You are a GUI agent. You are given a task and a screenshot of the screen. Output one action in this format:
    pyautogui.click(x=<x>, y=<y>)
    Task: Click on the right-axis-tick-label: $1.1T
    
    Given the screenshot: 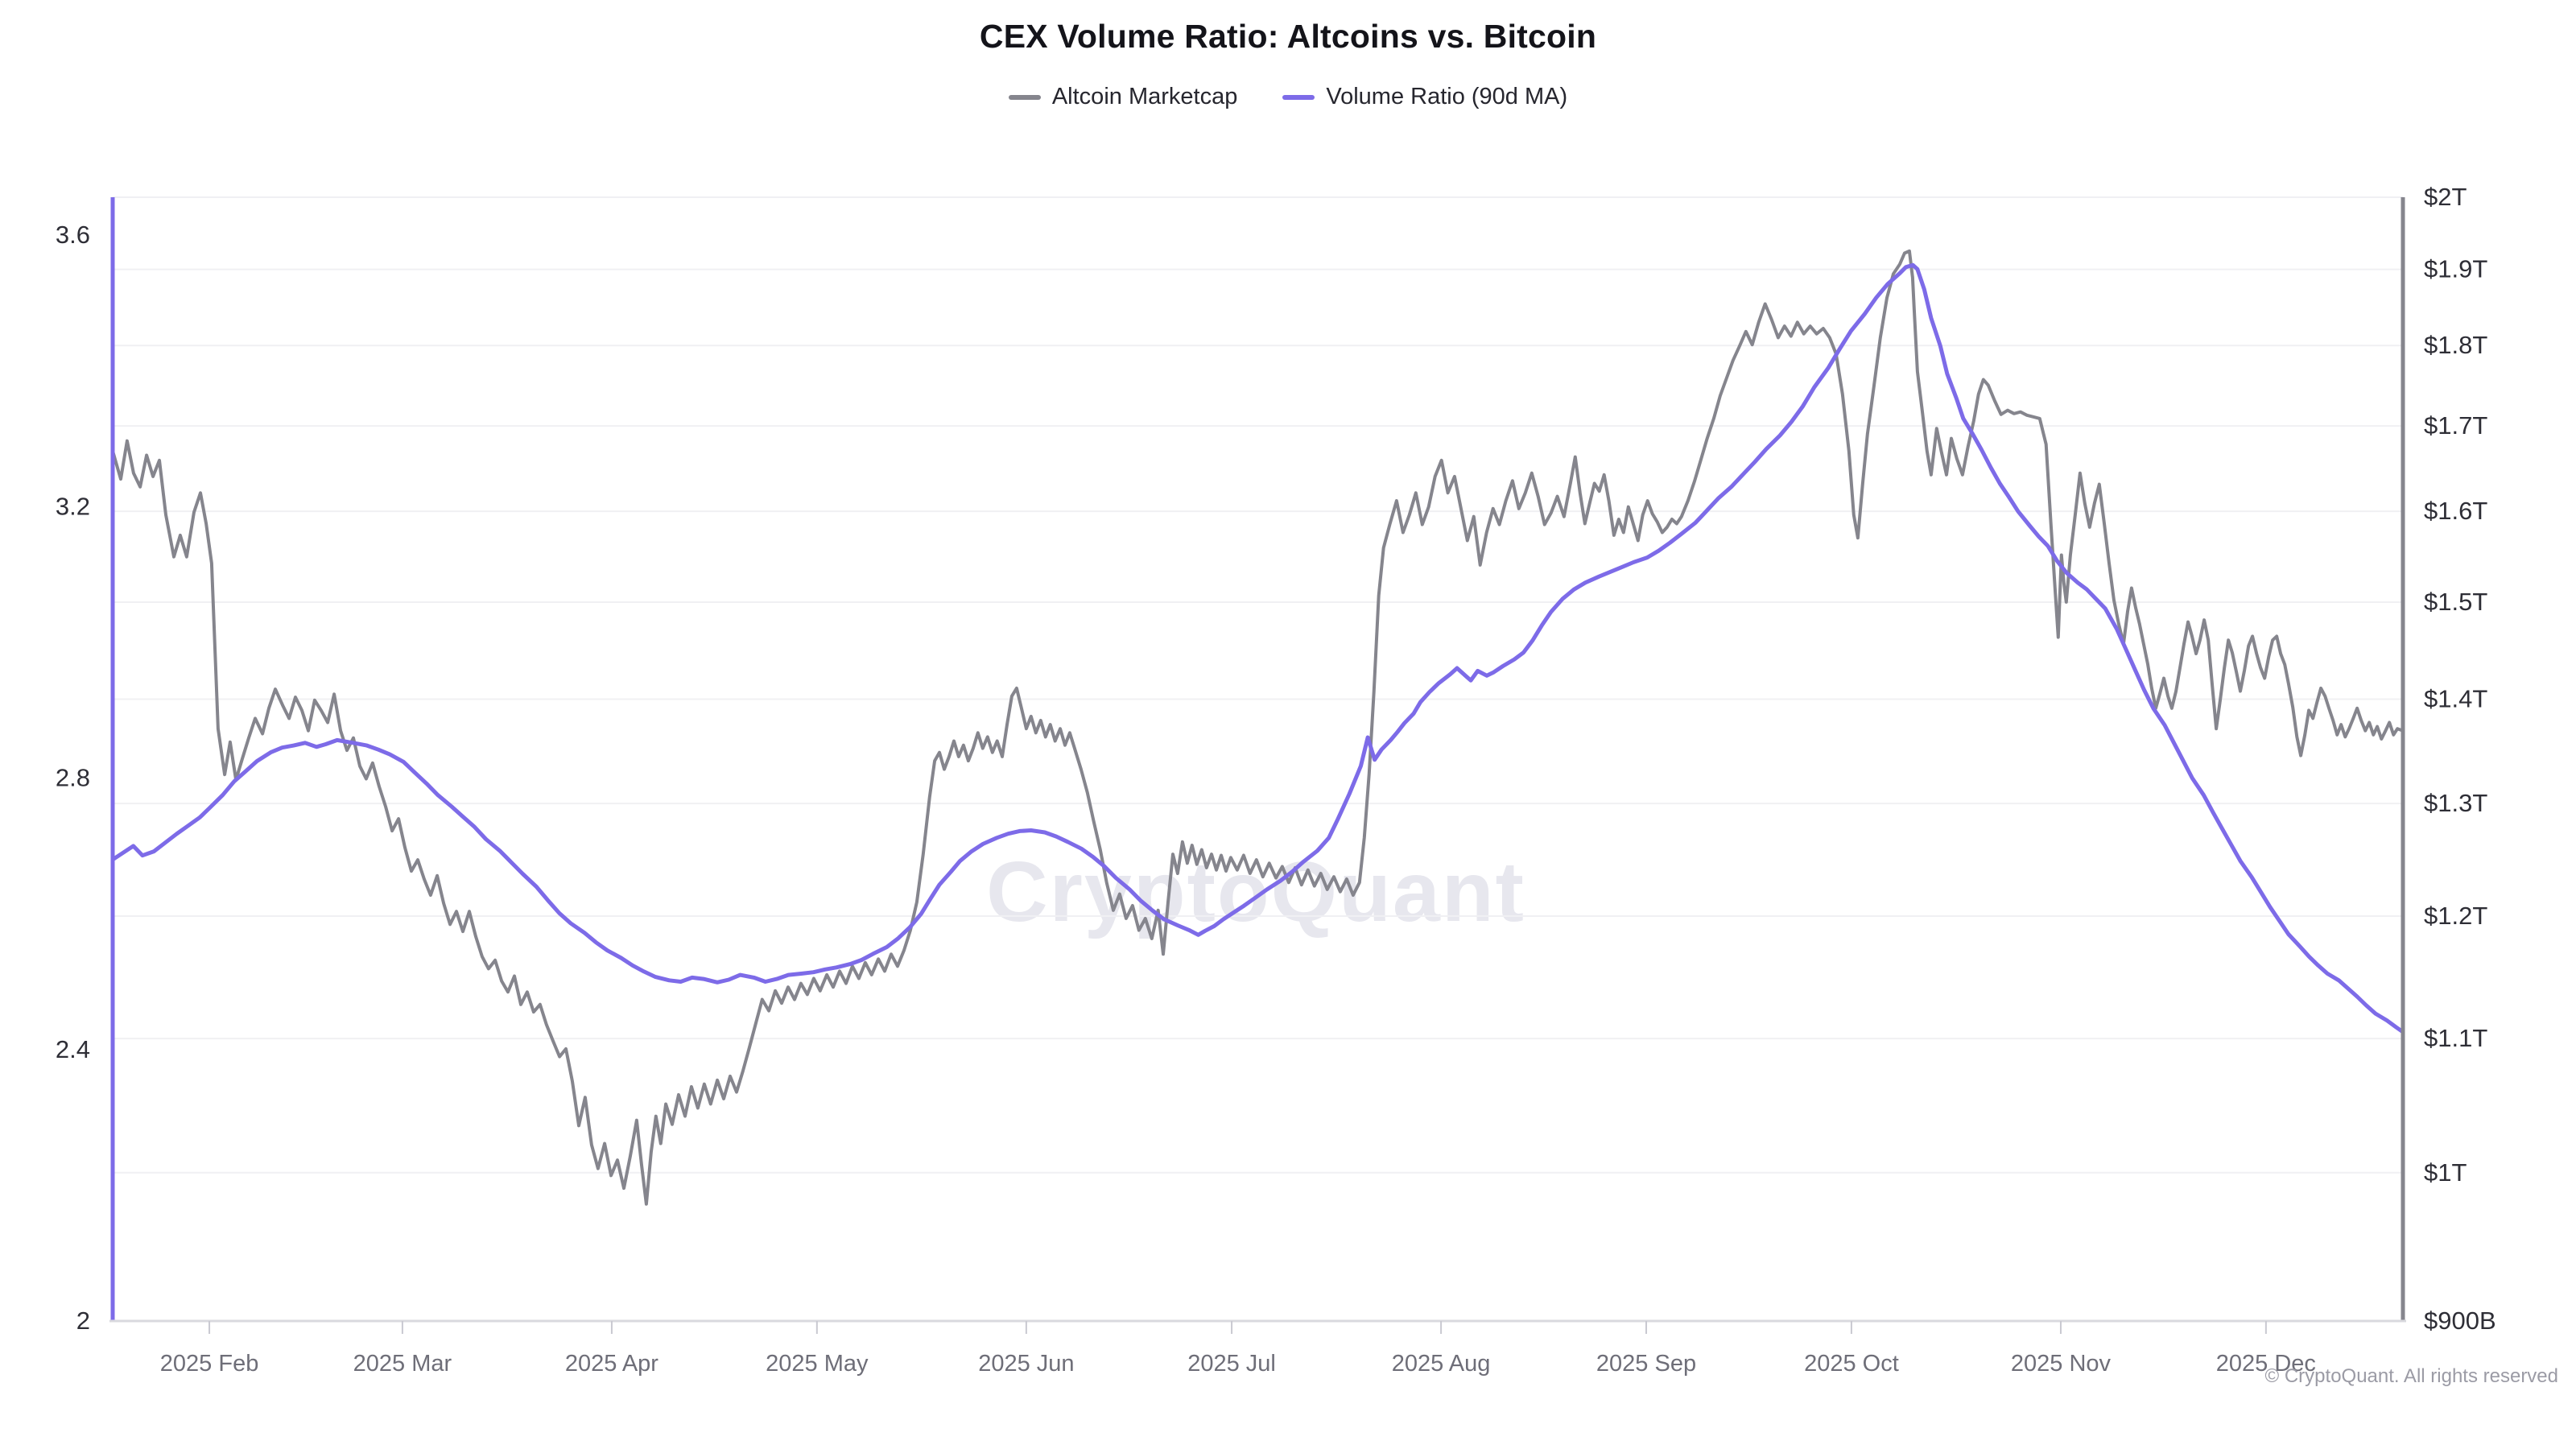 What is the action you would take?
    pyautogui.click(x=2455, y=1038)
    